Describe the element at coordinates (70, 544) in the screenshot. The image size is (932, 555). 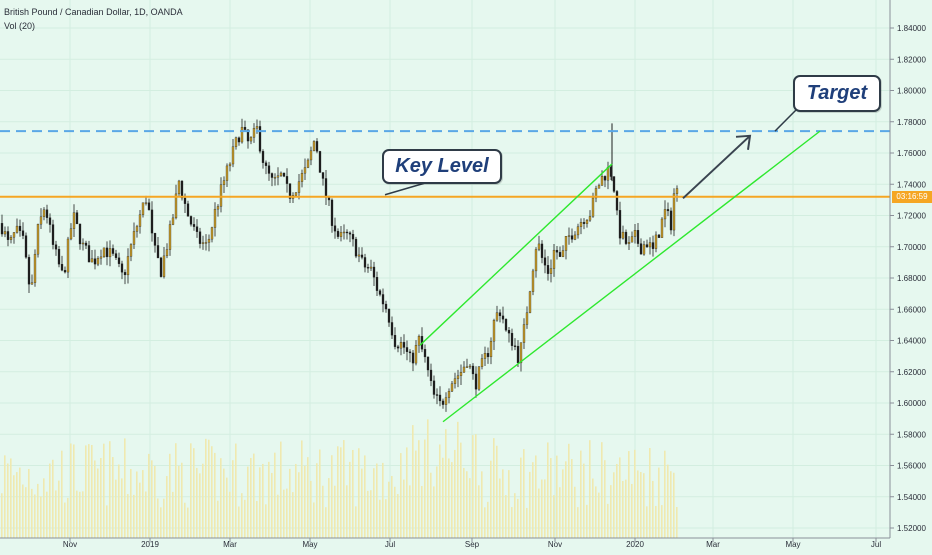
I see `x-tick-label: Nov` at that location.